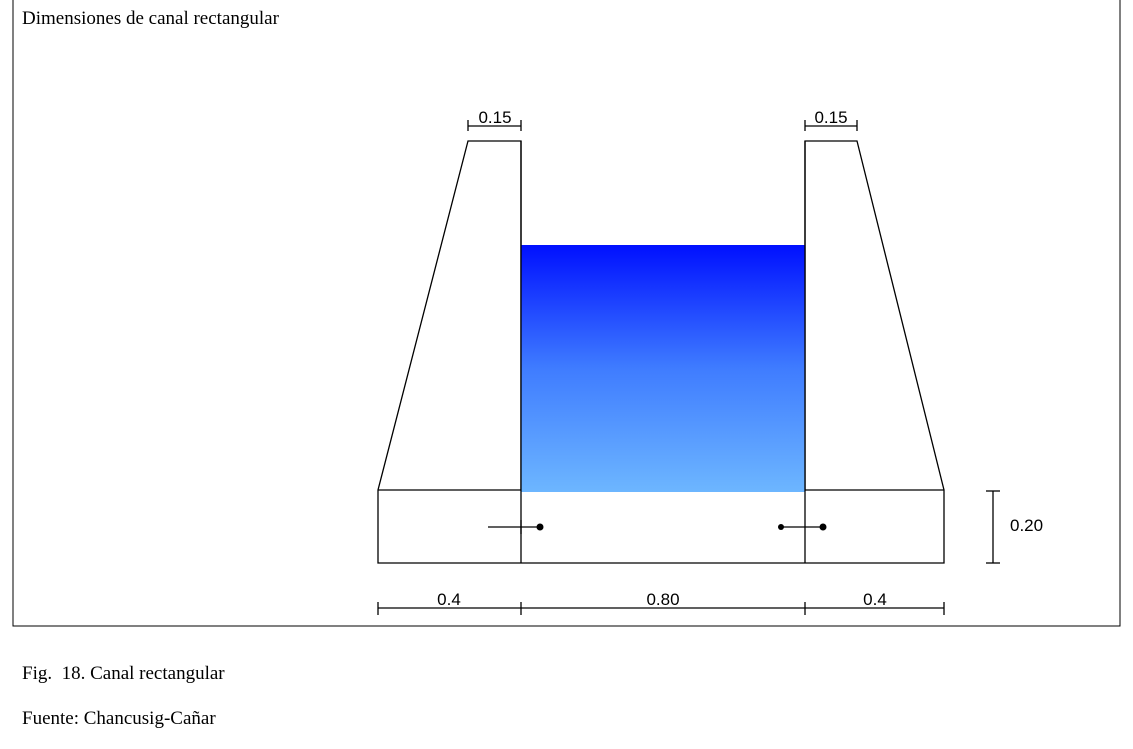  What do you see at coordinates (119, 718) in the screenshot?
I see `source: Fuente: Chancusig-Cañar` at bounding box center [119, 718].